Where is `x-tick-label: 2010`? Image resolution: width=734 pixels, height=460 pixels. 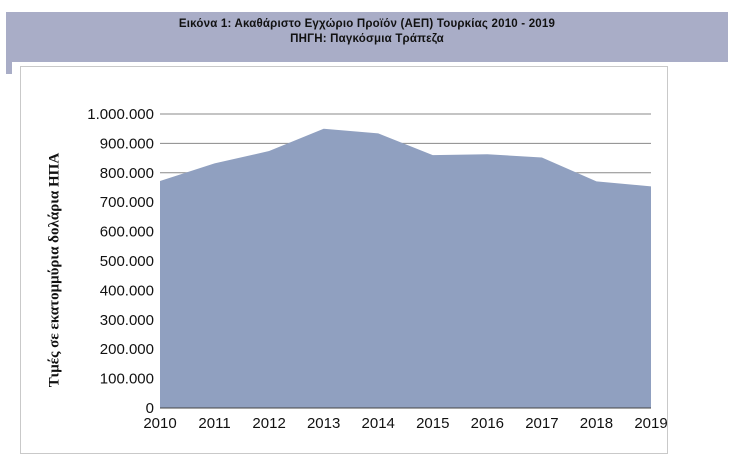 x-tick-label: 2010 is located at coordinates (159, 423).